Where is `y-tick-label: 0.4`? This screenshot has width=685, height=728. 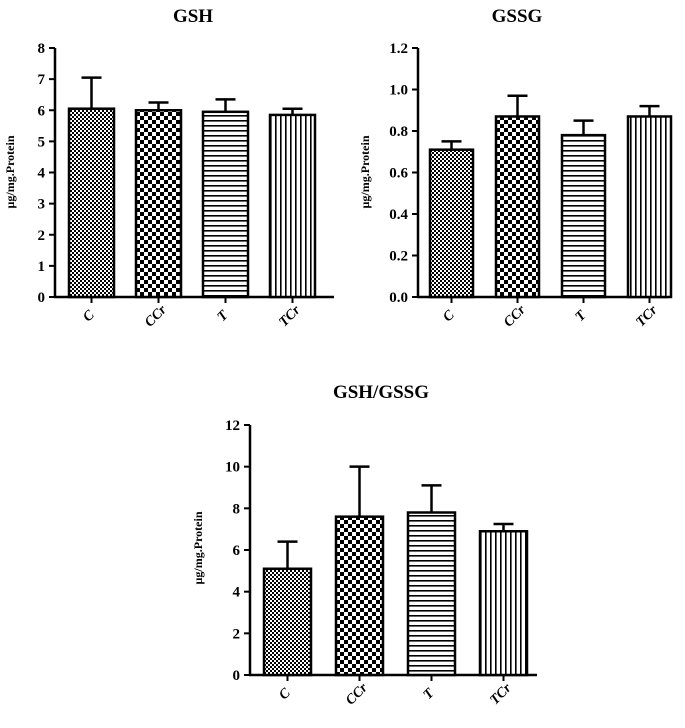 y-tick-label: 0.4 is located at coordinates (398, 215).